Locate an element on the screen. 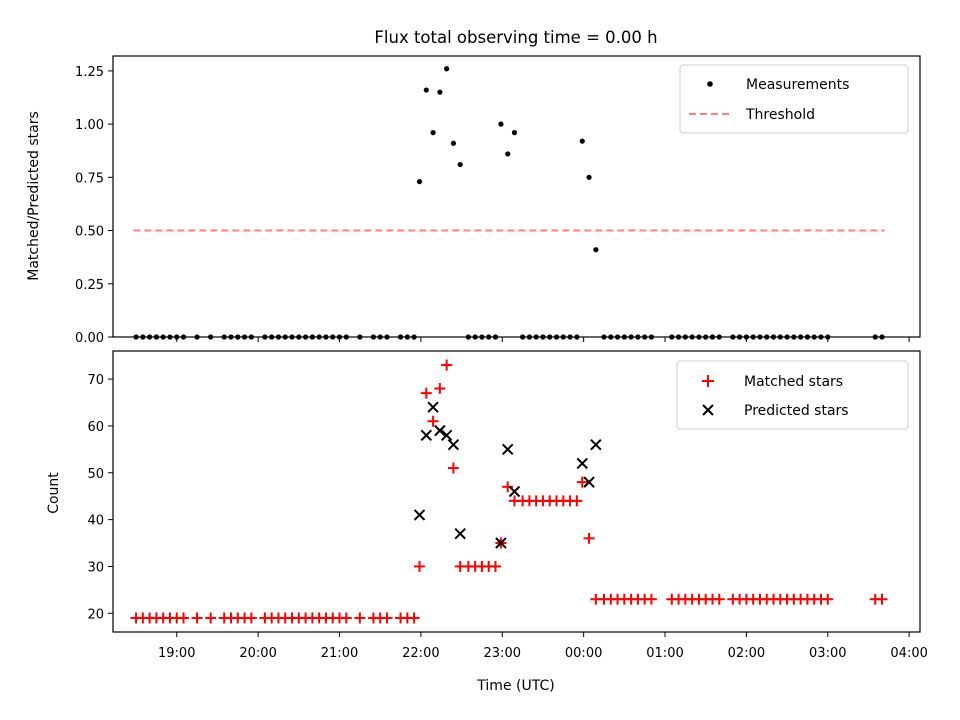 The height and width of the screenshot is (720, 960). y-tick-label: 0.50 is located at coordinates (89, 232).